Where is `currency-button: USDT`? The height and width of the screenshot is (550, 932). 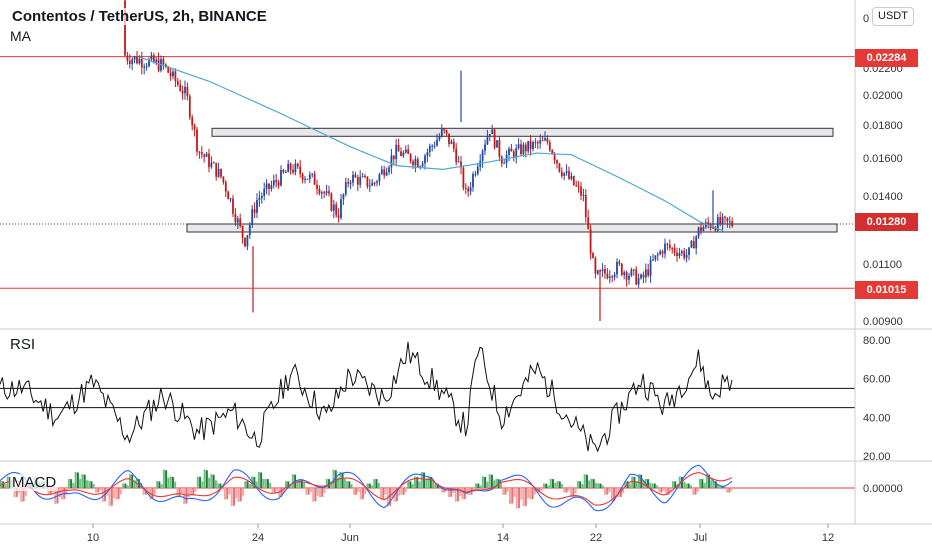
currency-button: USDT is located at coordinates (893, 16).